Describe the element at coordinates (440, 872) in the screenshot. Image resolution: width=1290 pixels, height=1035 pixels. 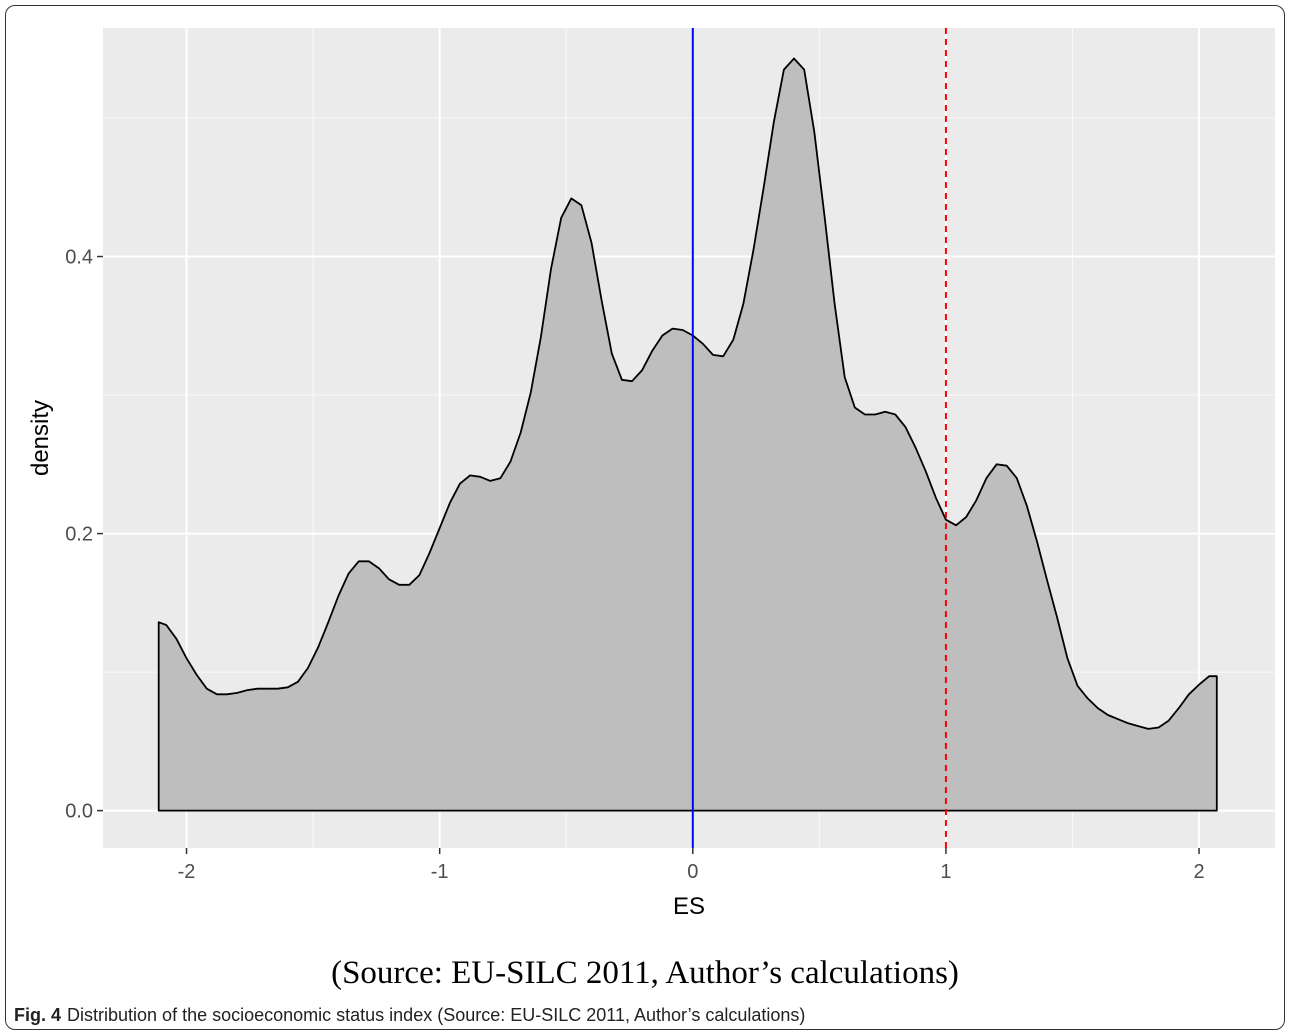
I see `x-tick-label: -1` at that location.